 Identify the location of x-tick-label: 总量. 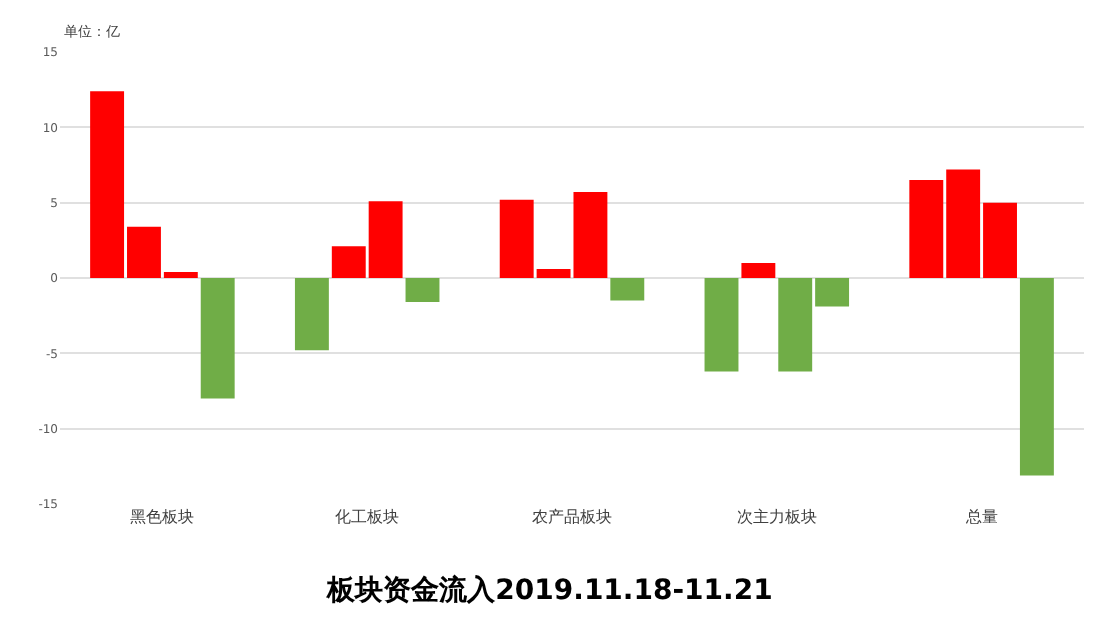
(980, 517).